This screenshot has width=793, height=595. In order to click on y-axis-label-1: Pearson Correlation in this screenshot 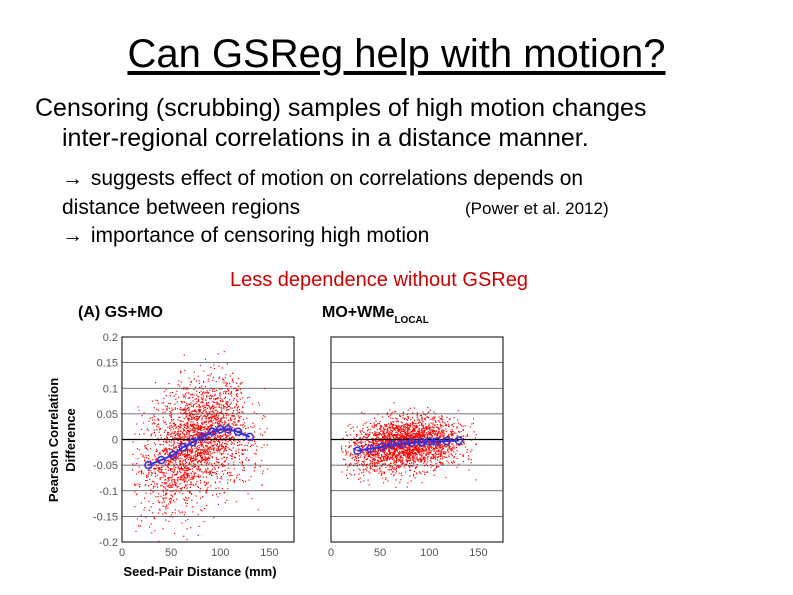, I will do `click(53, 440)`.